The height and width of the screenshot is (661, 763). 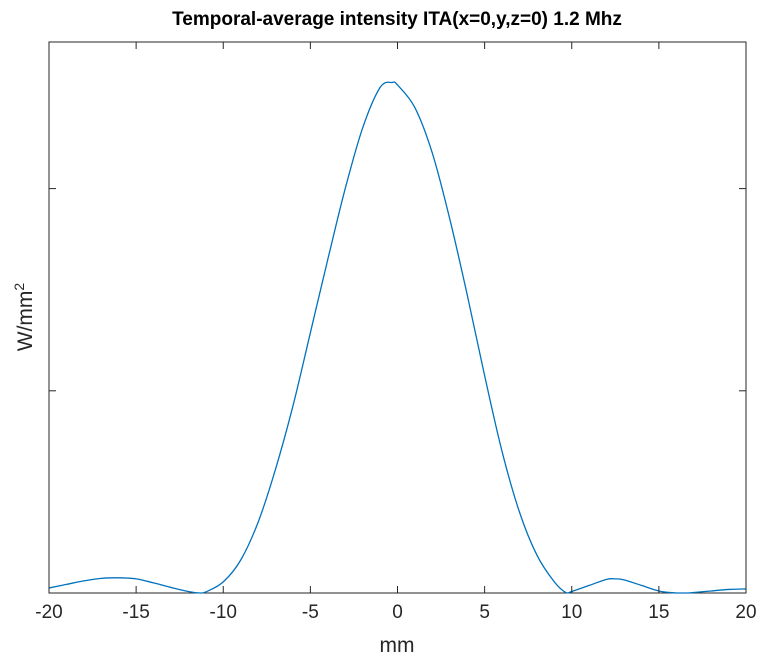 I want to click on x-tick-label: 15, so click(x=658, y=612).